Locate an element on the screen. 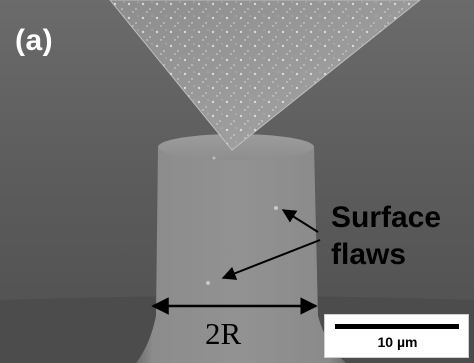 This screenshot has width=474, height=363. surface-flaws-line1: Surface is located at coordinates (386, 217).